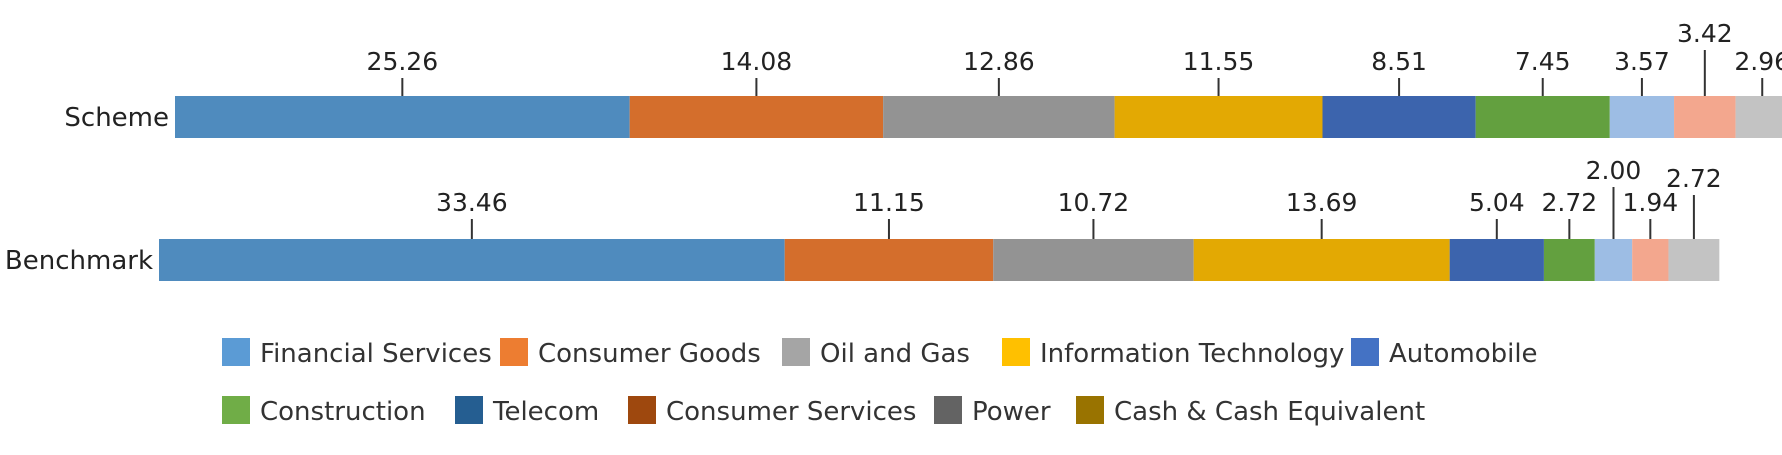  I want to click on value-label-scheme-6: 3.57, so click(1642, 61).